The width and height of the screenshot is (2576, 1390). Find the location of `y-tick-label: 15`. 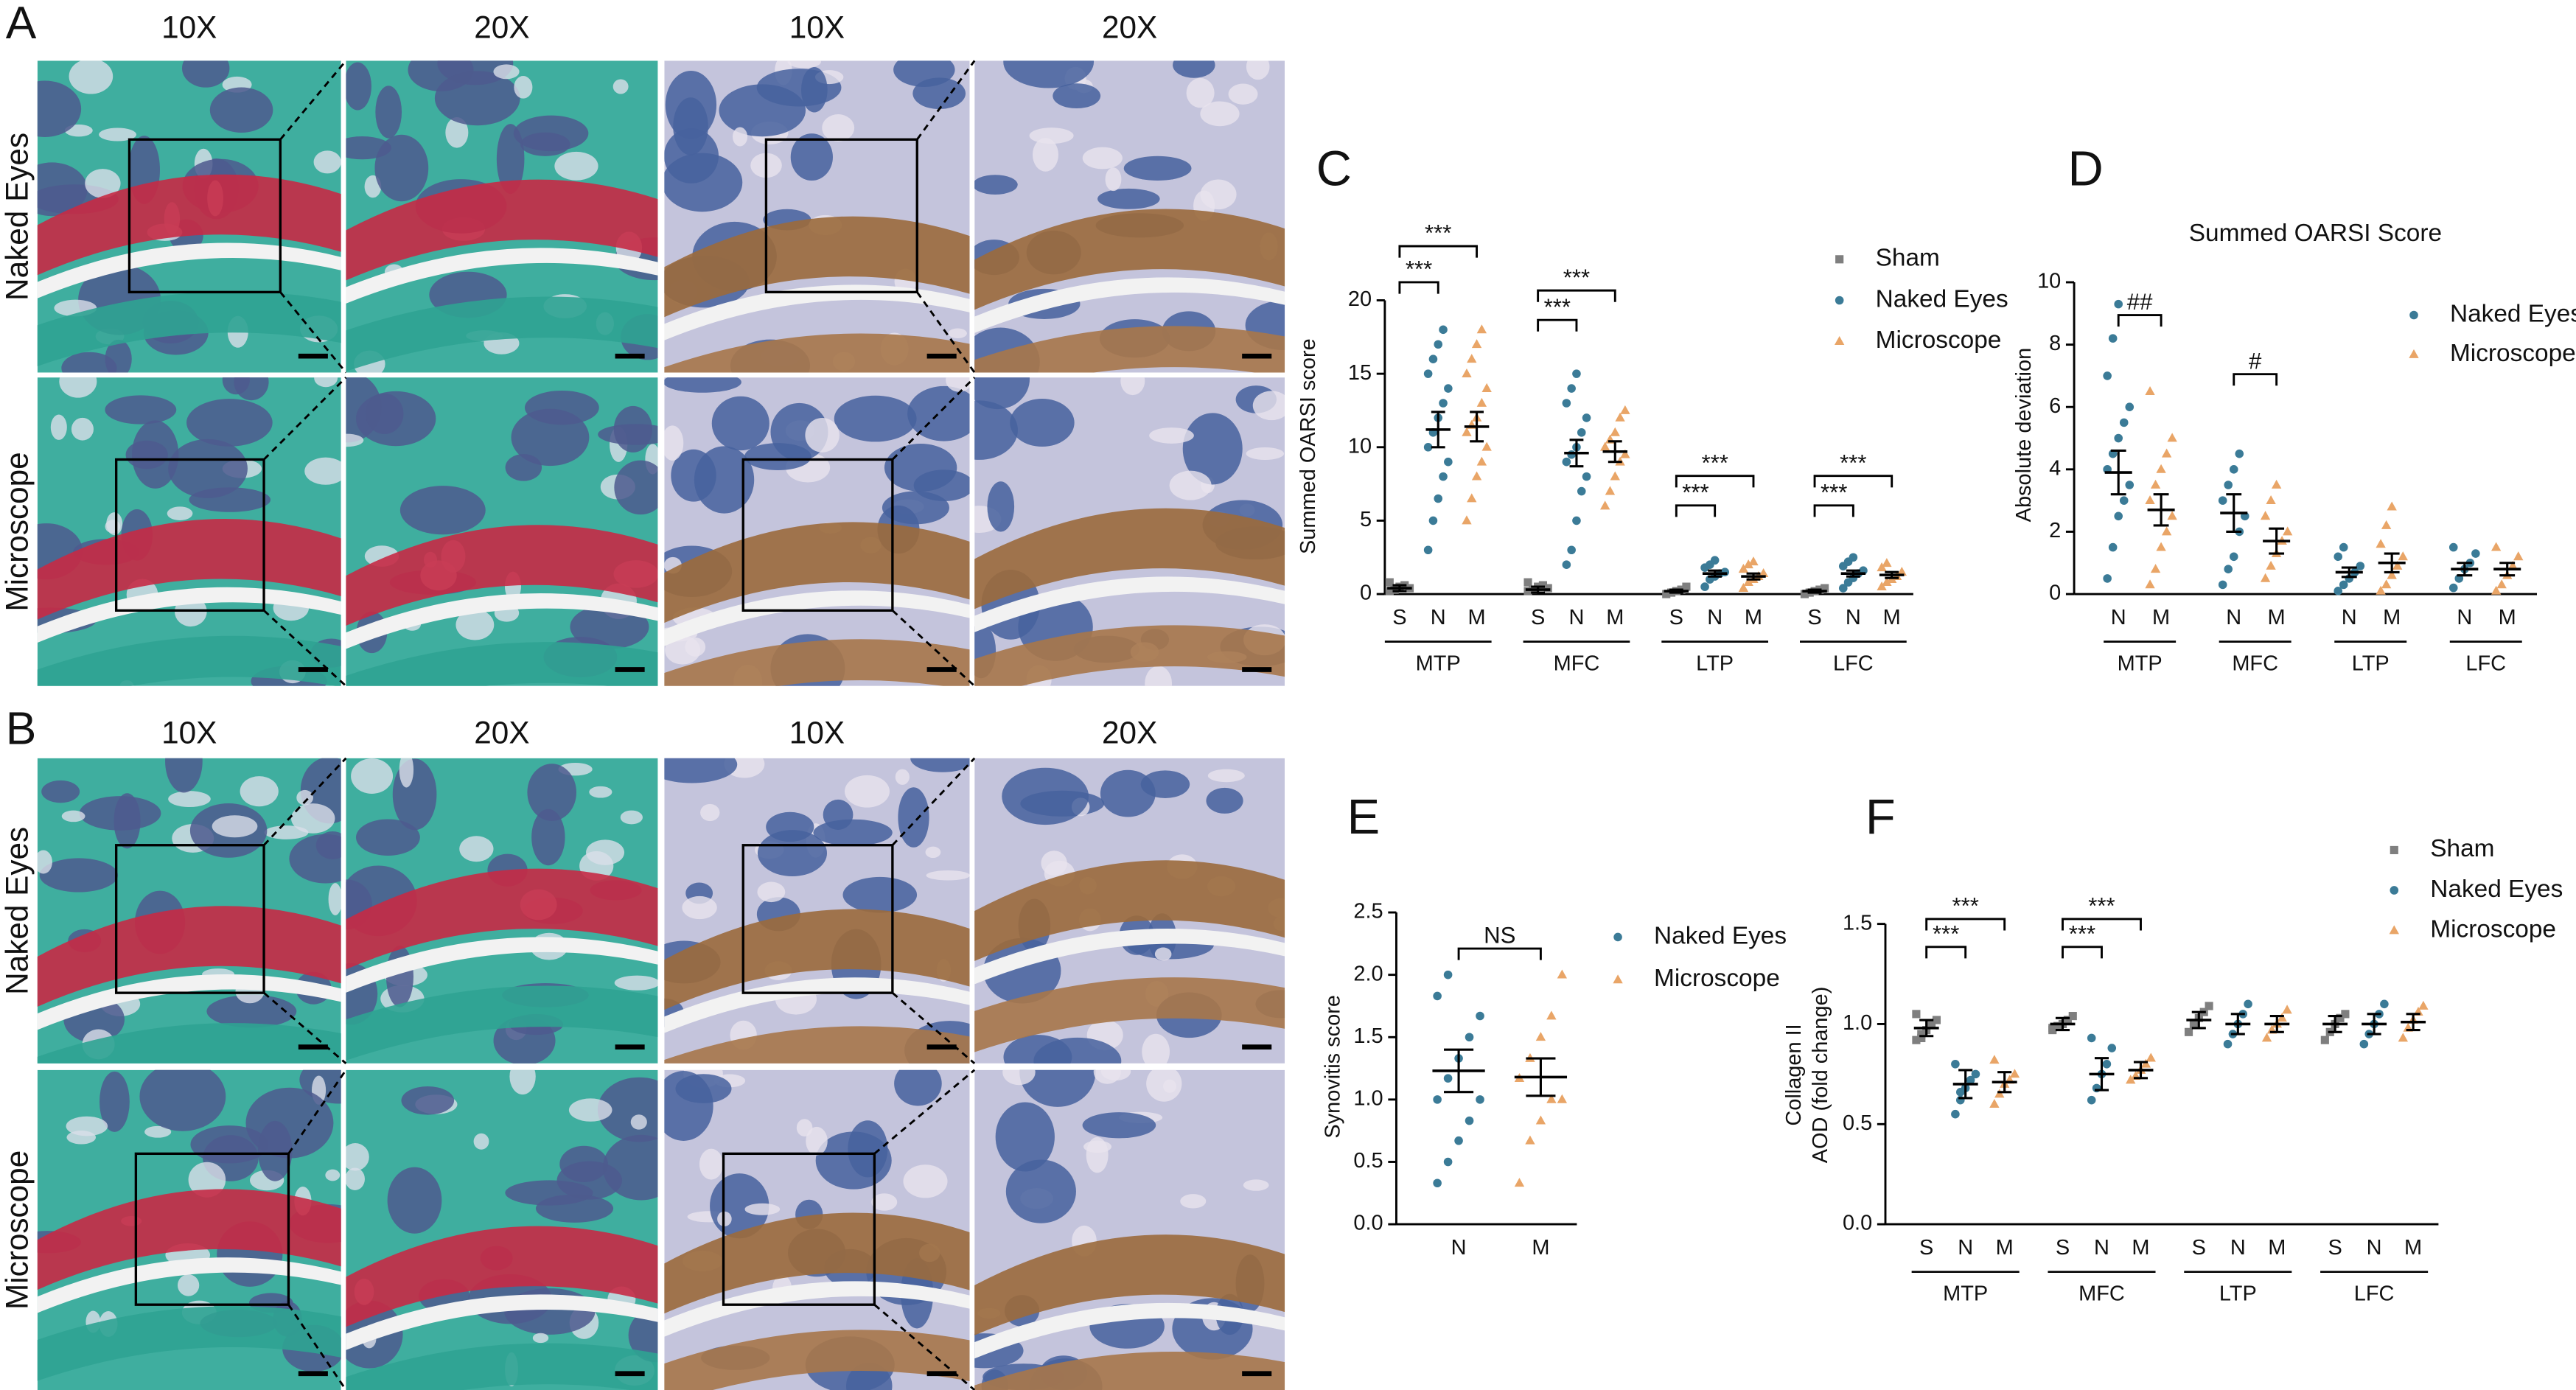

y-tick-label: 15 is located at coordinates (1360, 373).